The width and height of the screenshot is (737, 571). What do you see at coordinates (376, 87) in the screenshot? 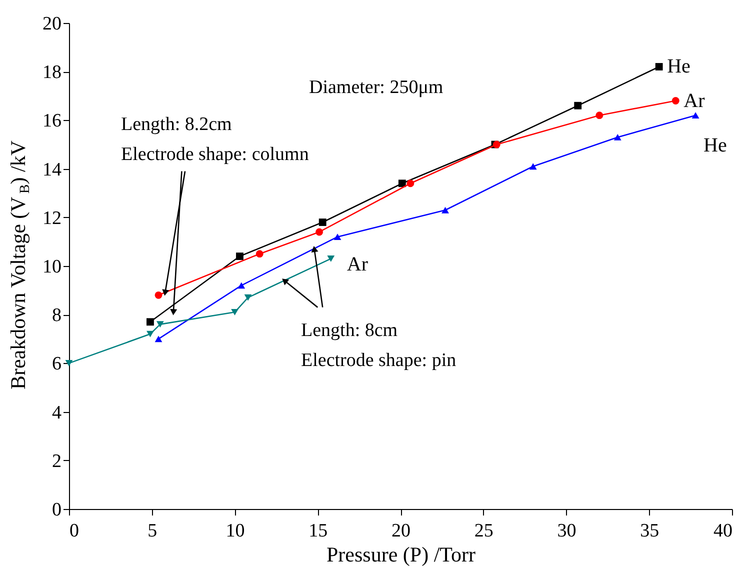
I see `annotation: Diameter: 250μm` at bounding box center [376, 87].